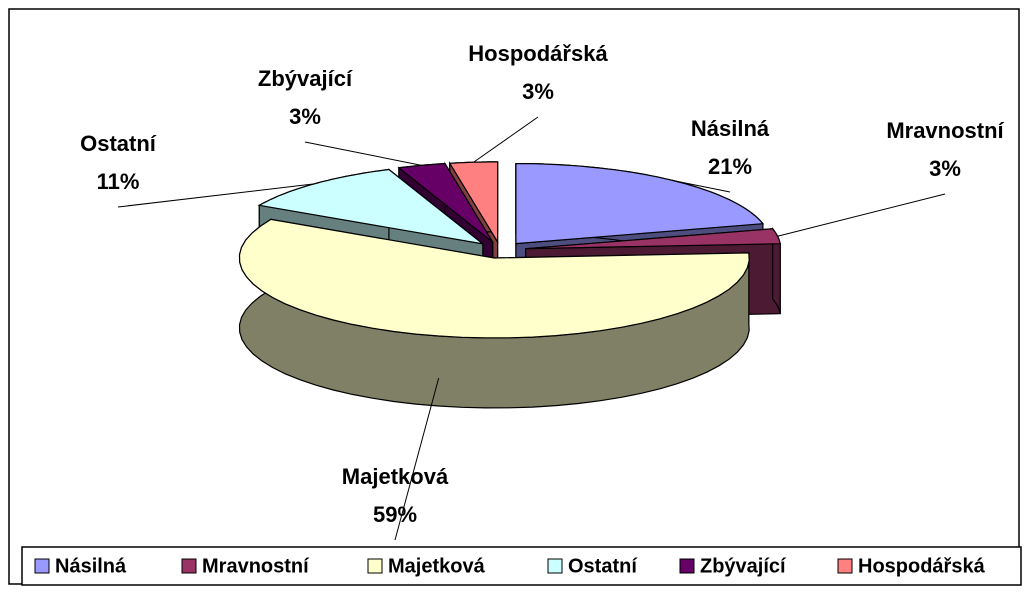  Describe the element at coordinates (395, 476) in the screenshot. I see `data-label-name: Majetková` at that location.